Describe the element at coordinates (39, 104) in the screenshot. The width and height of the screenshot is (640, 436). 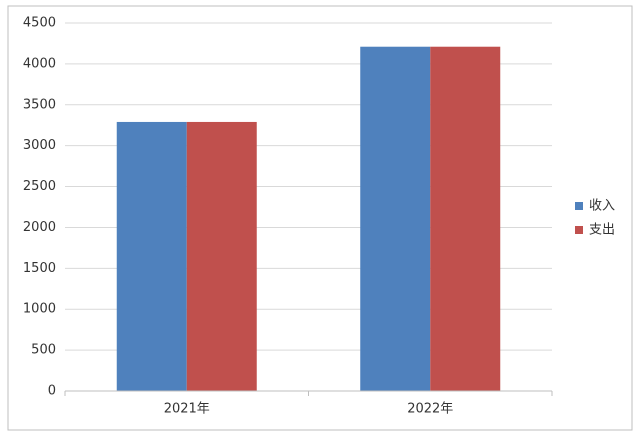
I see `y-tick-label: 3500` at that location.